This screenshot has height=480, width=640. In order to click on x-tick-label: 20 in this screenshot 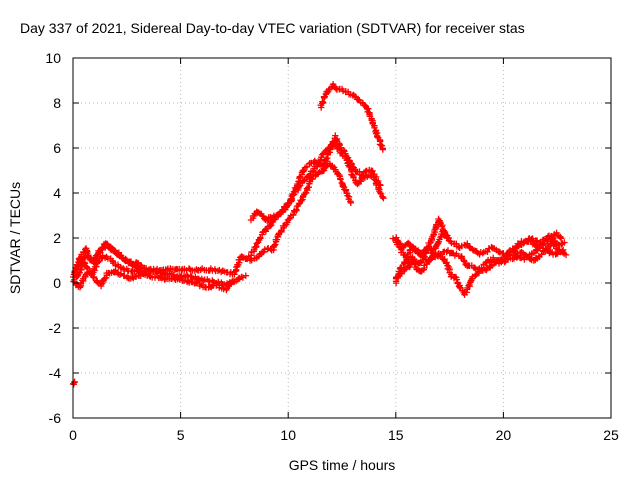, I will do `click(504, 435)`.